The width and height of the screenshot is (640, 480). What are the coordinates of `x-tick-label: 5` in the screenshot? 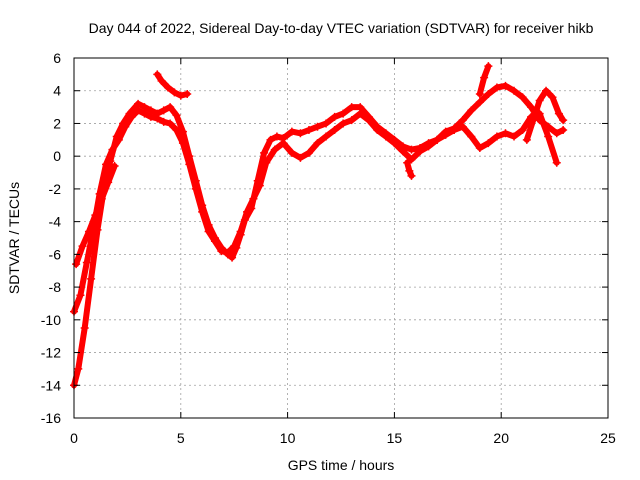 It's located at (181, 438).